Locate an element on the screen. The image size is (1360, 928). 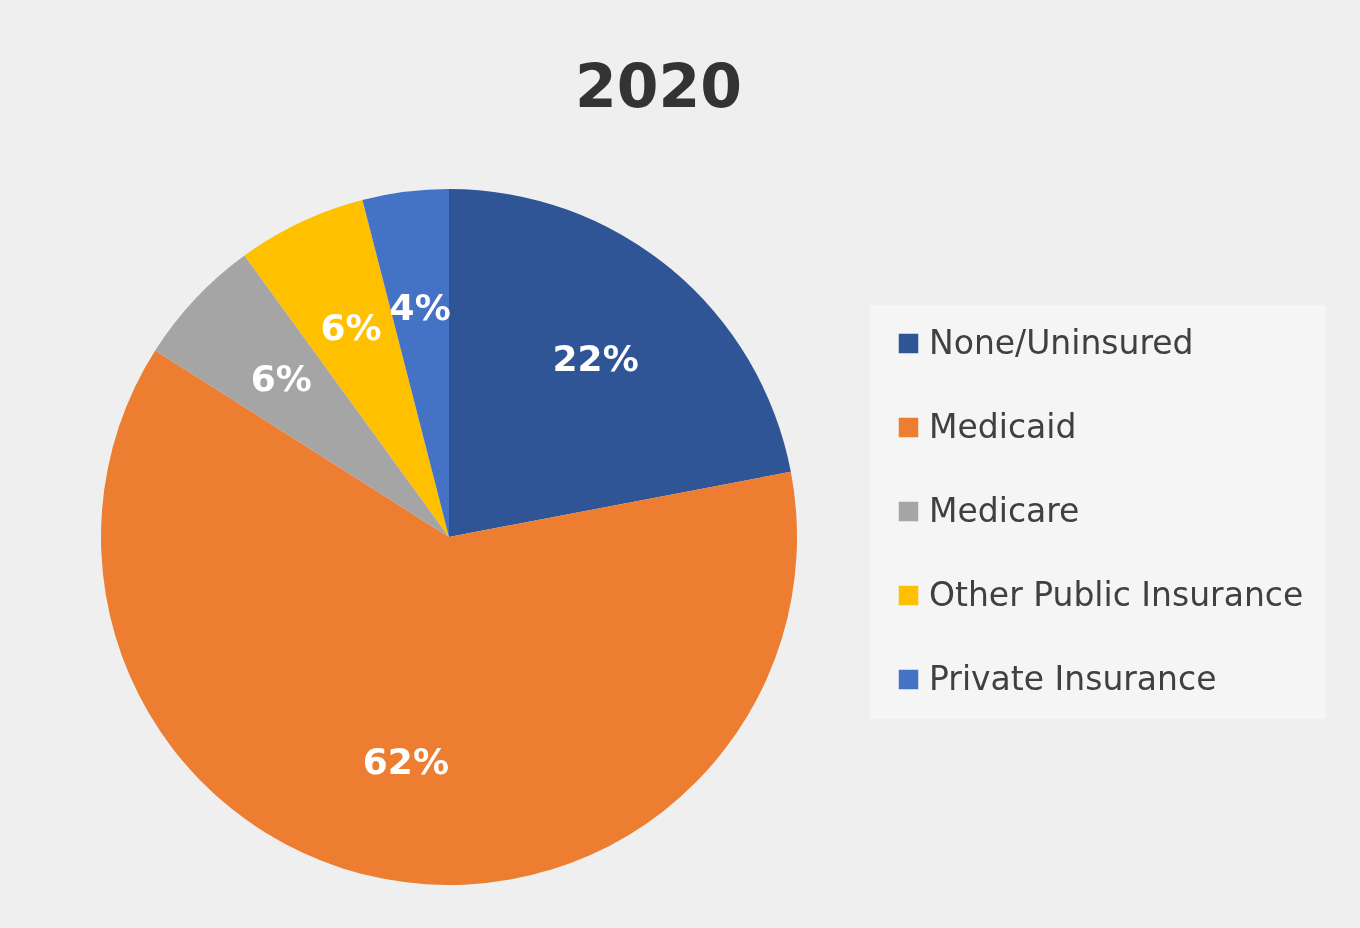
legend-label: Medicaid is located at coordinates (1003, 426).